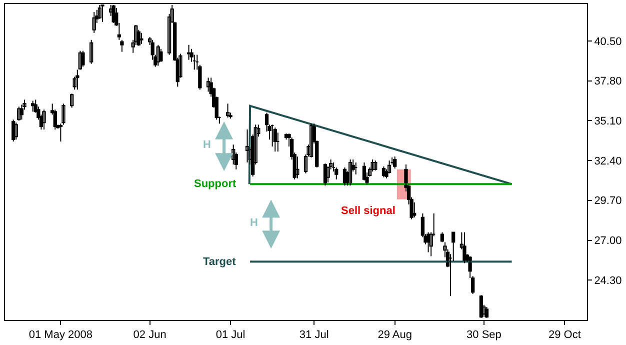  What do you see at coordinates (608, 280) in the screenshot?
I see `y-tick-label: 24.30` at bounding box center [608, 280].